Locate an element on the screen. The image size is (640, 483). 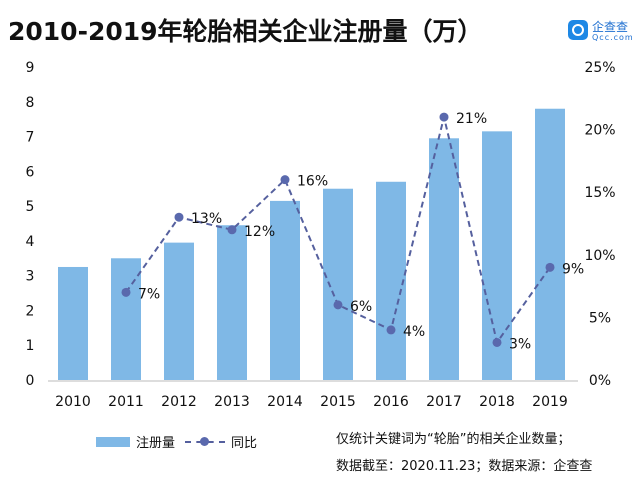
y-right-tick: 0% is located at coordinates (600, 381).